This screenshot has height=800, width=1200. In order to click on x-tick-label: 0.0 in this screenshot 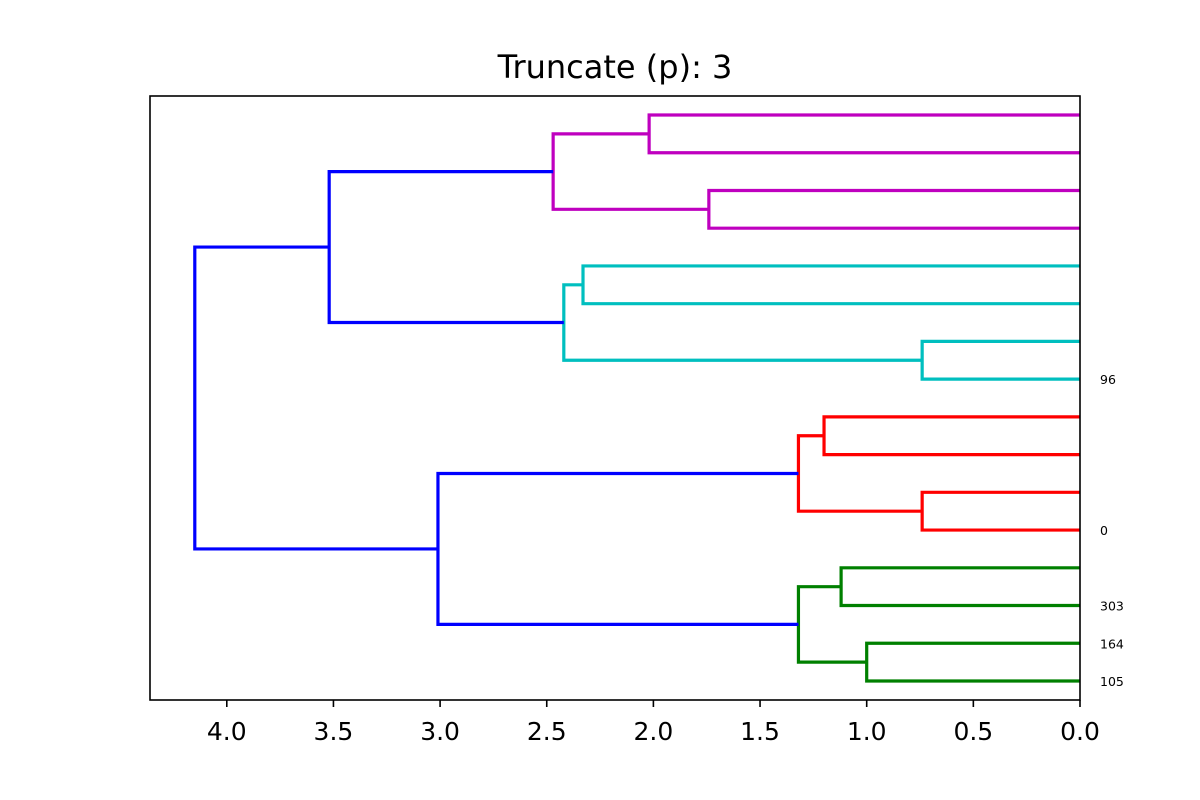, I will do `click(1080, 731)`.